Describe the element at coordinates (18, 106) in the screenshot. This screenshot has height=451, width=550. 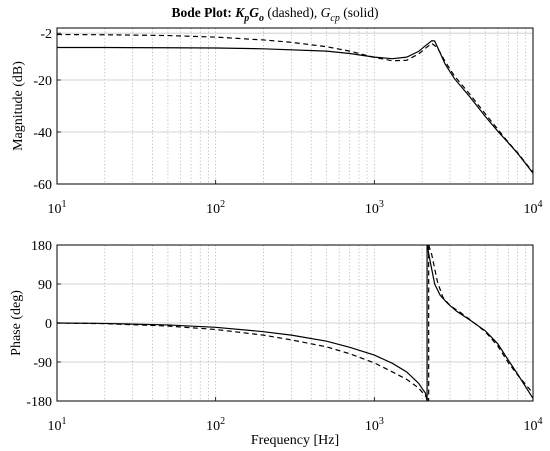
I see `y-axis-label: Magnitude (dB)` at that location.